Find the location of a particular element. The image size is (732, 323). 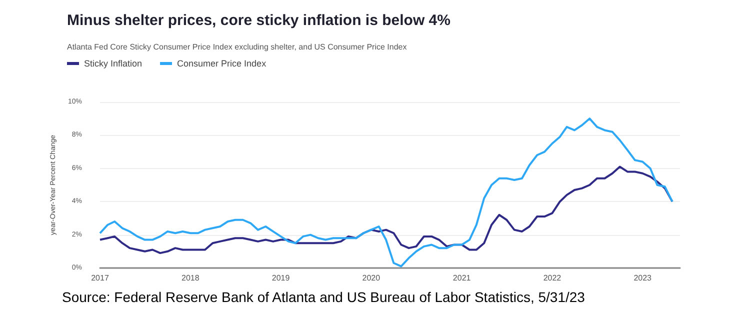

chart-title: Minus shelter prices, core sticky inflation is below 4% is located at coordinates (258, 20).